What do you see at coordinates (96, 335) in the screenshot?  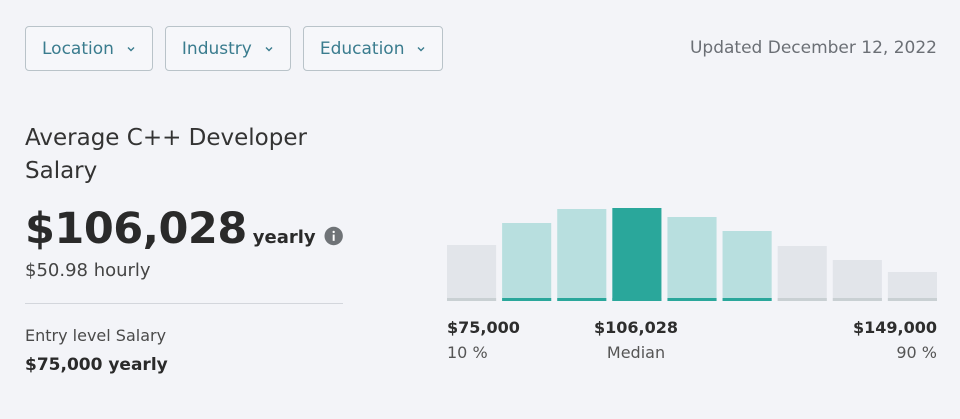 I see `entry-level-label: Entry level Salary` at bounding box center [96, 335].